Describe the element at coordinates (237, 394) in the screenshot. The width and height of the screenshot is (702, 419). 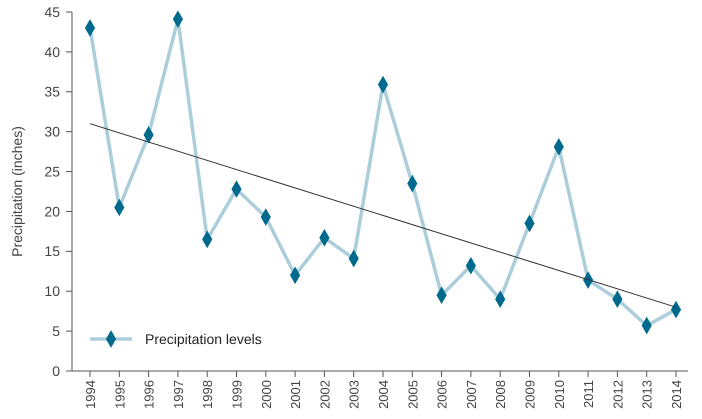
I see `x-tick-label: 1999` at that location.